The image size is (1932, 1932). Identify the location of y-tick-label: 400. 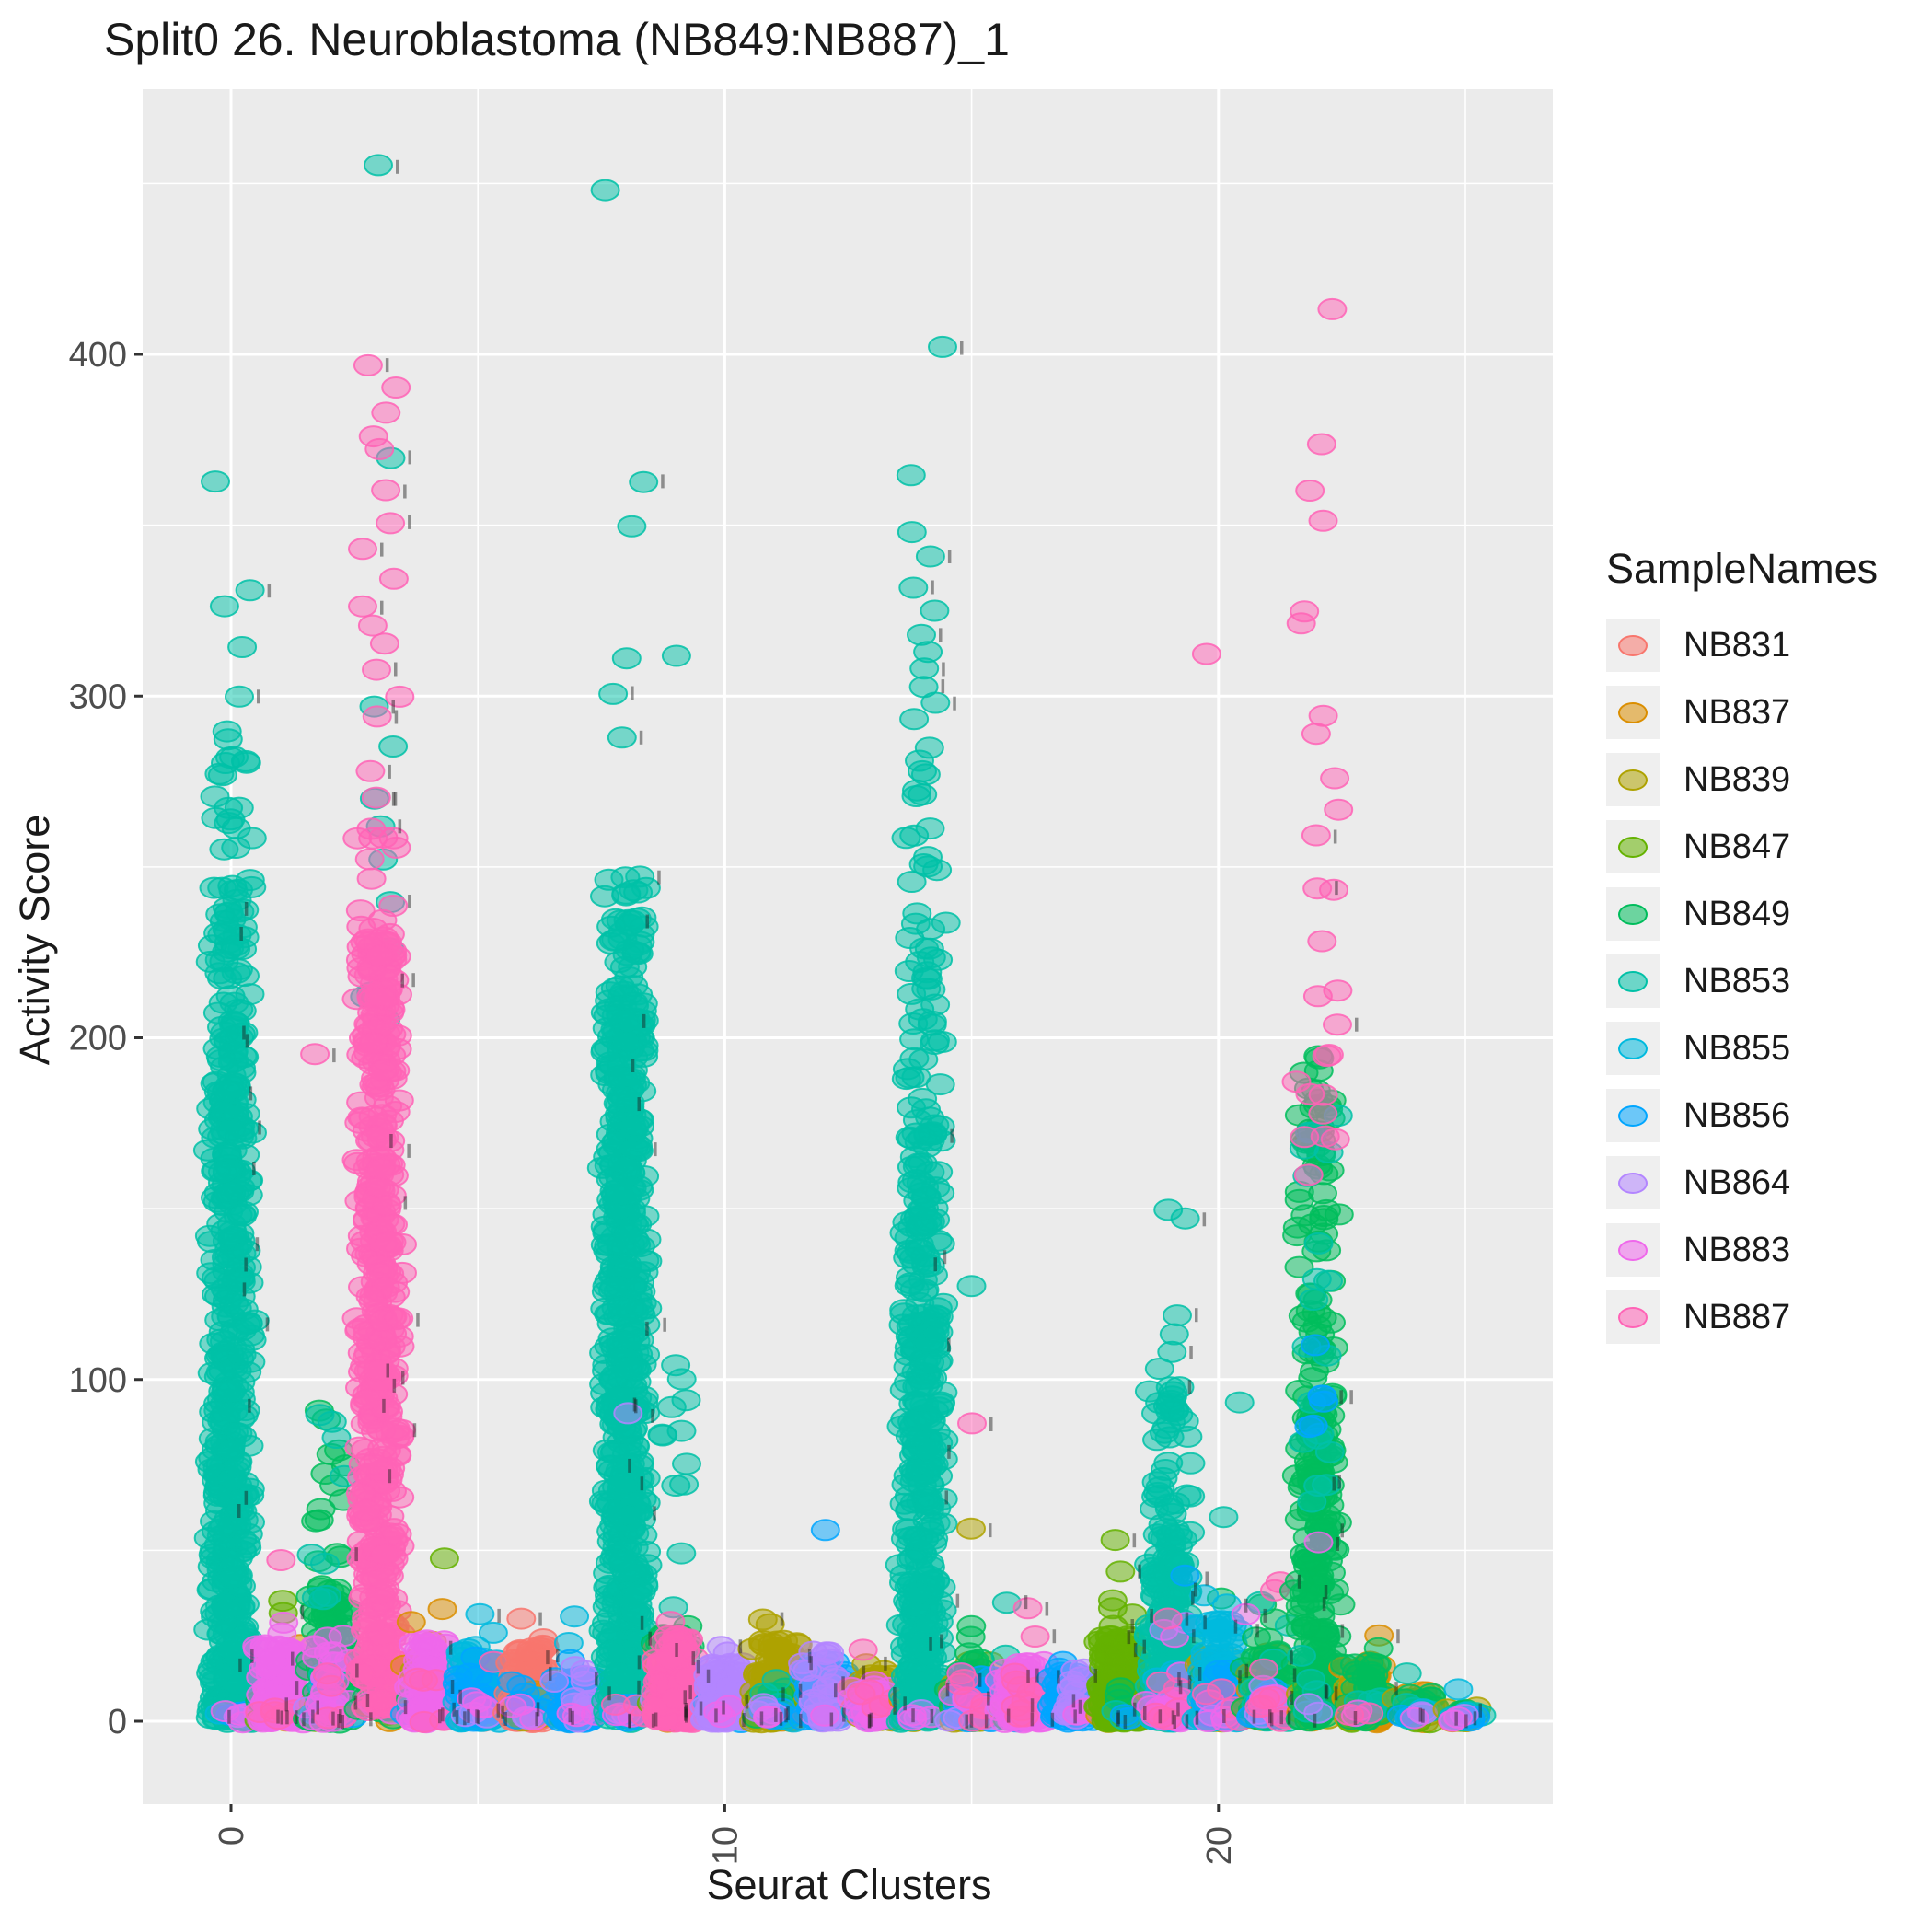
(98, 356).